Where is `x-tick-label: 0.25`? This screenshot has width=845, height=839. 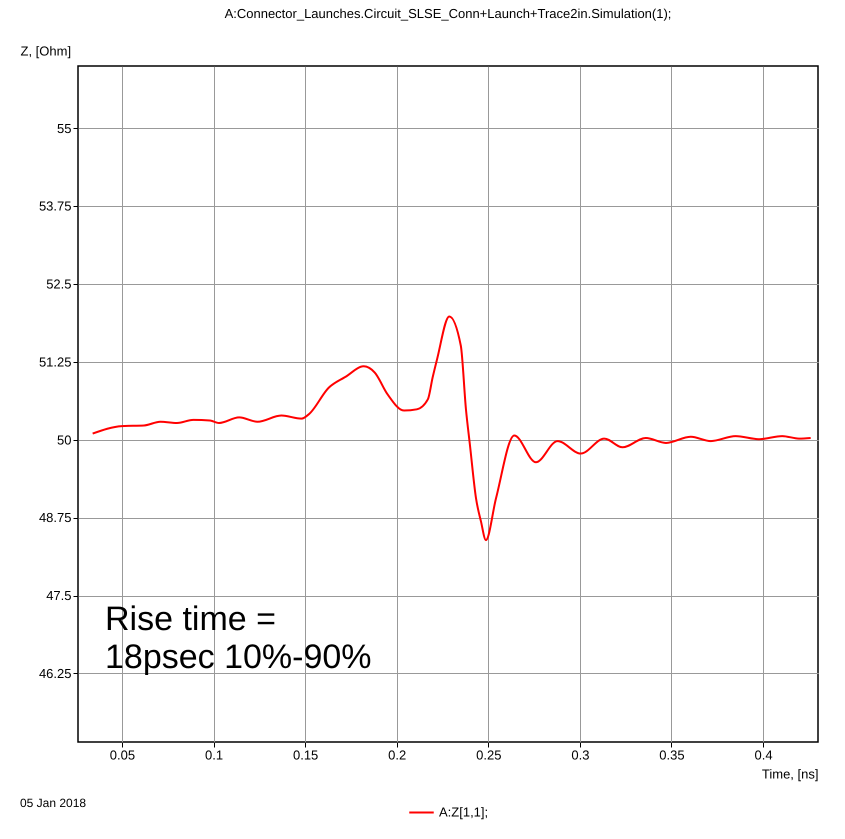
x-tick-label: 0.25 is located at coordinates (489, 755).